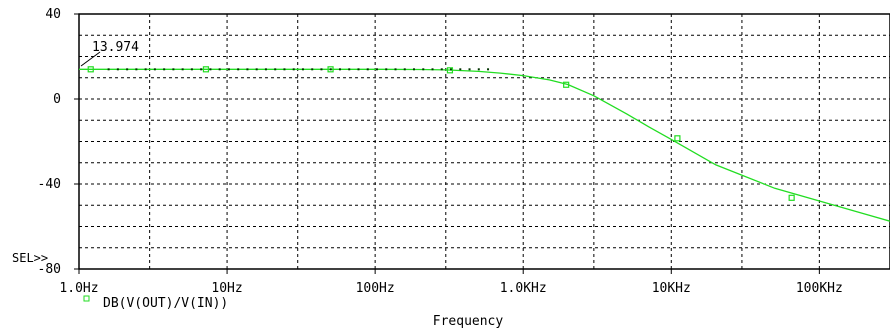 The height and width of the screenshot is (332, 890). What do you see at coordinates (49, 269) in the screenshot?
I see `y-tick-label: -80` at bounding box center [49, 269].